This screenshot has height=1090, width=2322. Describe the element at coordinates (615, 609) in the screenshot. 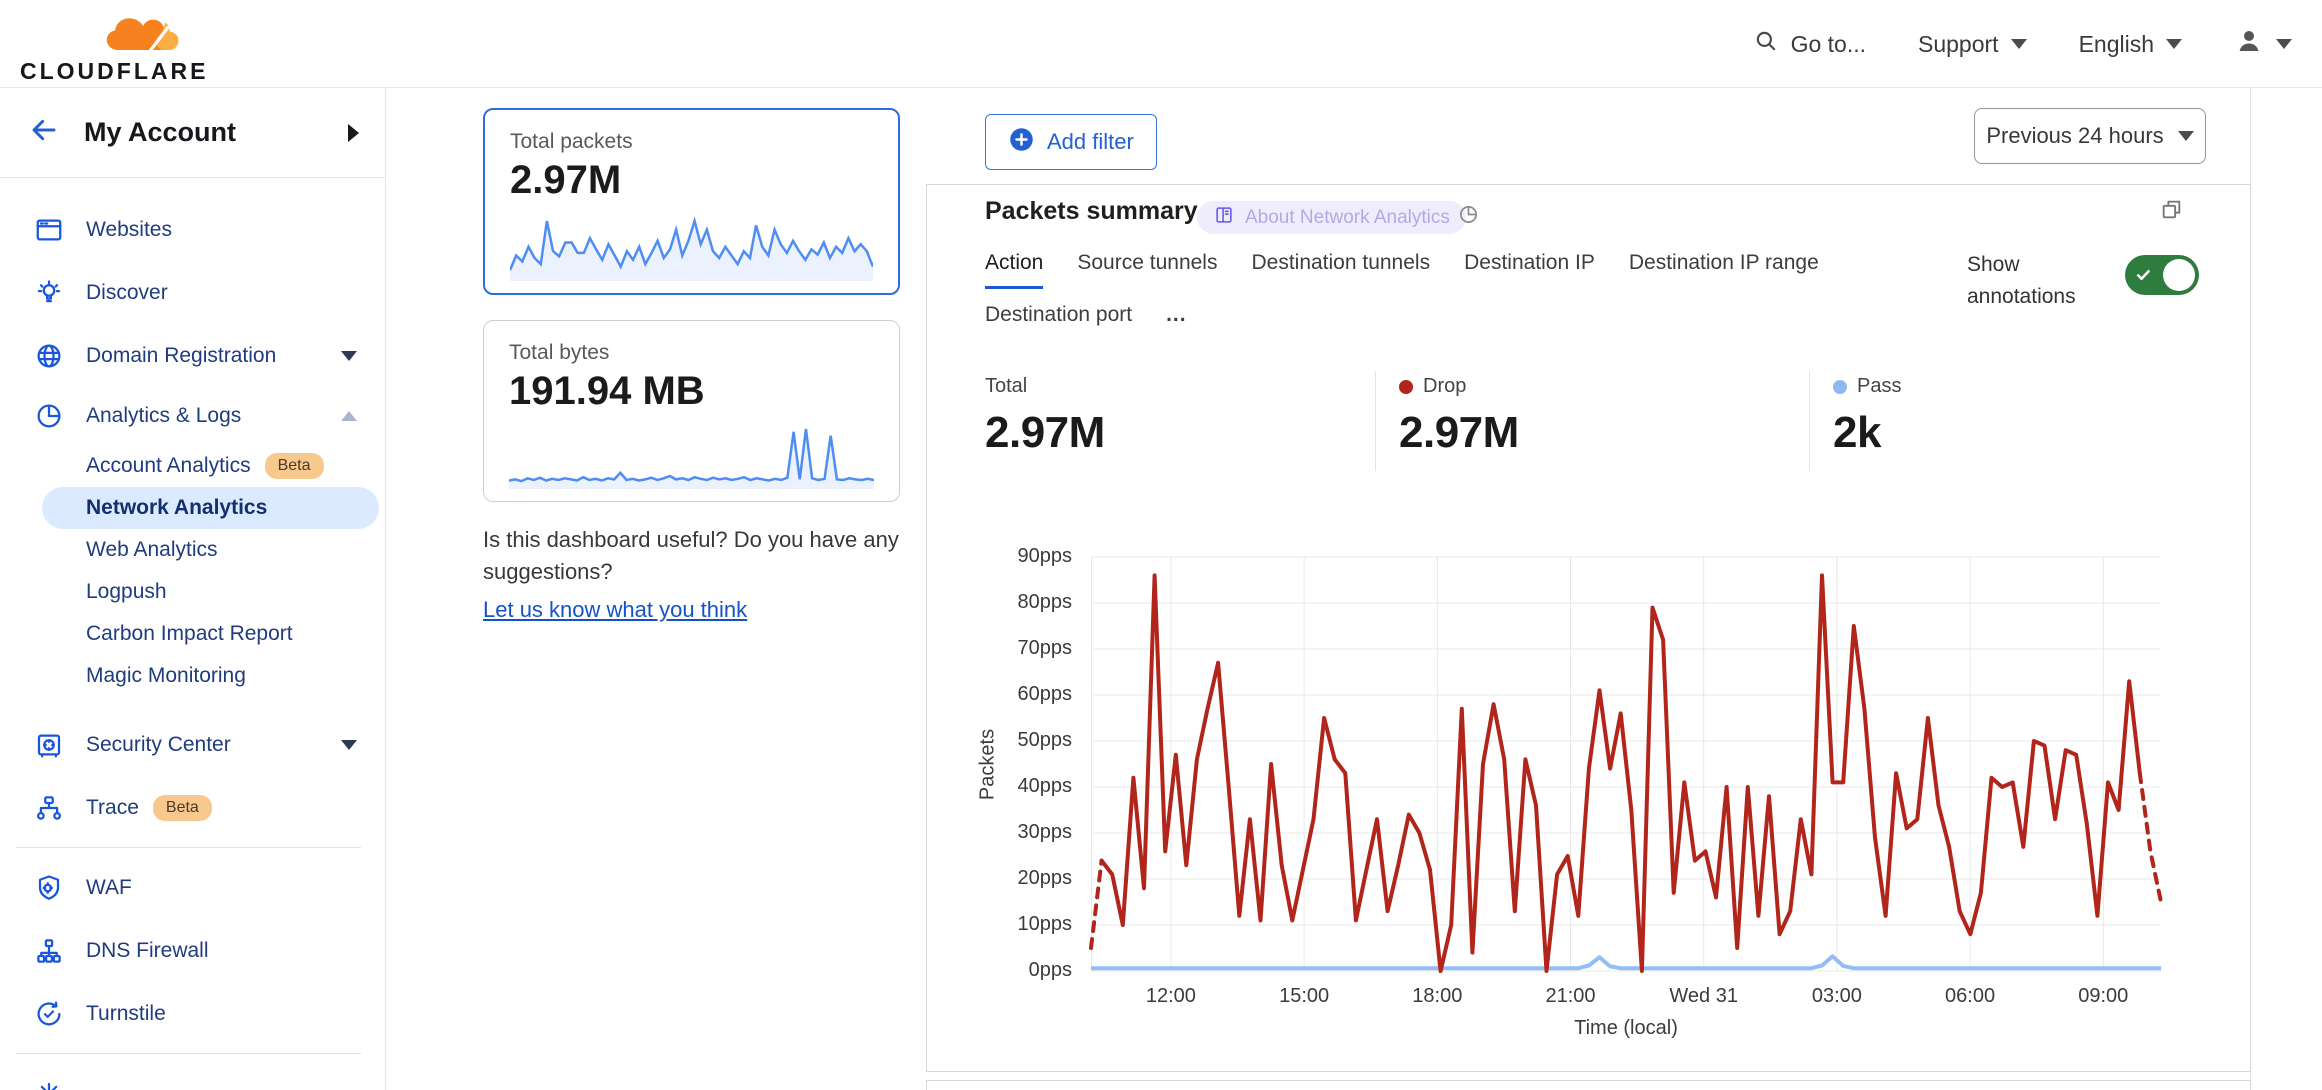

I see `feedback-link: Let us know what you think` at that location.